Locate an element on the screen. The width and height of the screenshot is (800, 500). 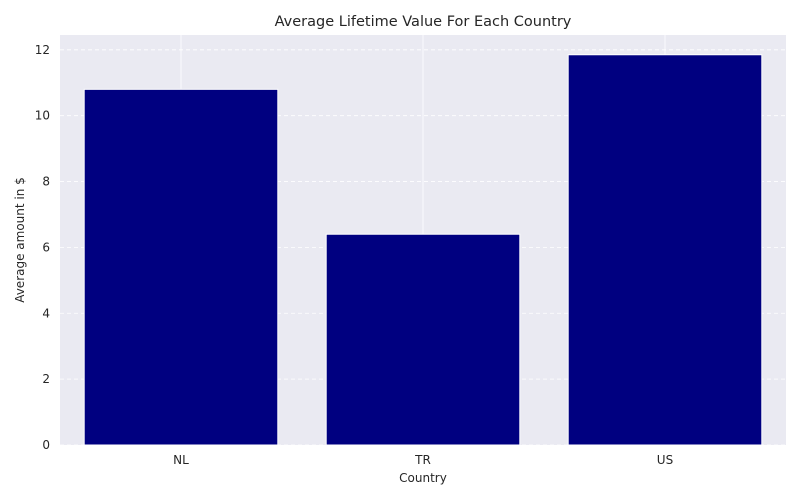
y-axis-ticks: 0 2 4 6 8 10 12 is located at coordinates (42, 247).